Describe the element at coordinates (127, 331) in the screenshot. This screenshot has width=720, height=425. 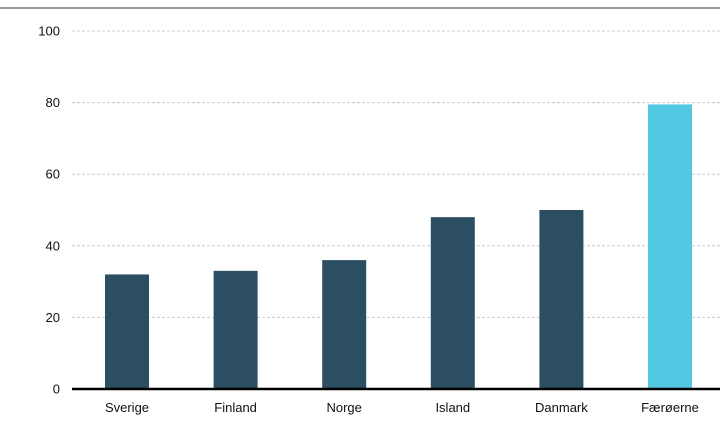
I see `bar-sverige` at that location.